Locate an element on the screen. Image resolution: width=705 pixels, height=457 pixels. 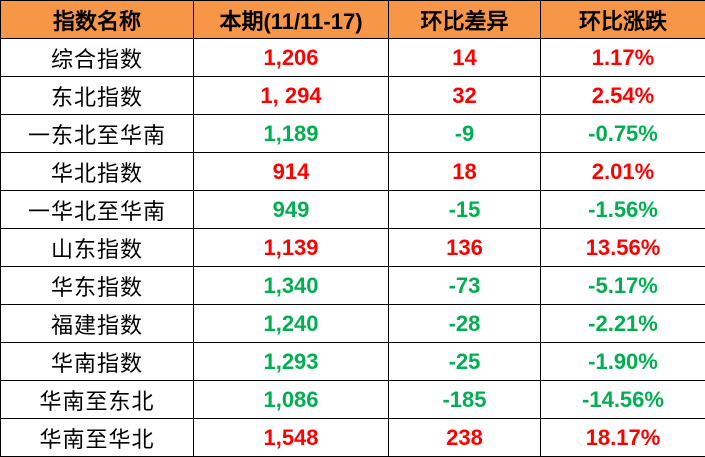
diff-cell: -25 is located at coordinates (464, 361).